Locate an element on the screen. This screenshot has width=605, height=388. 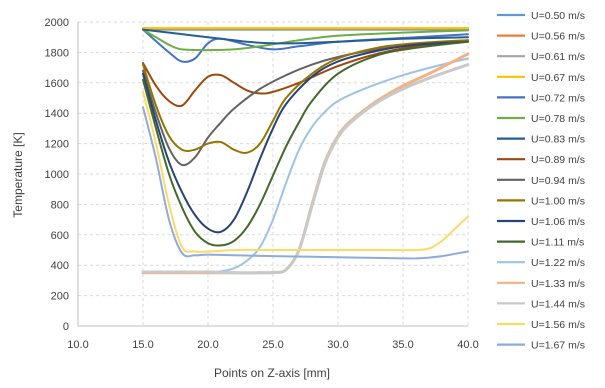
x-tick-label: 35.0 is located at coordinates (402, 345).